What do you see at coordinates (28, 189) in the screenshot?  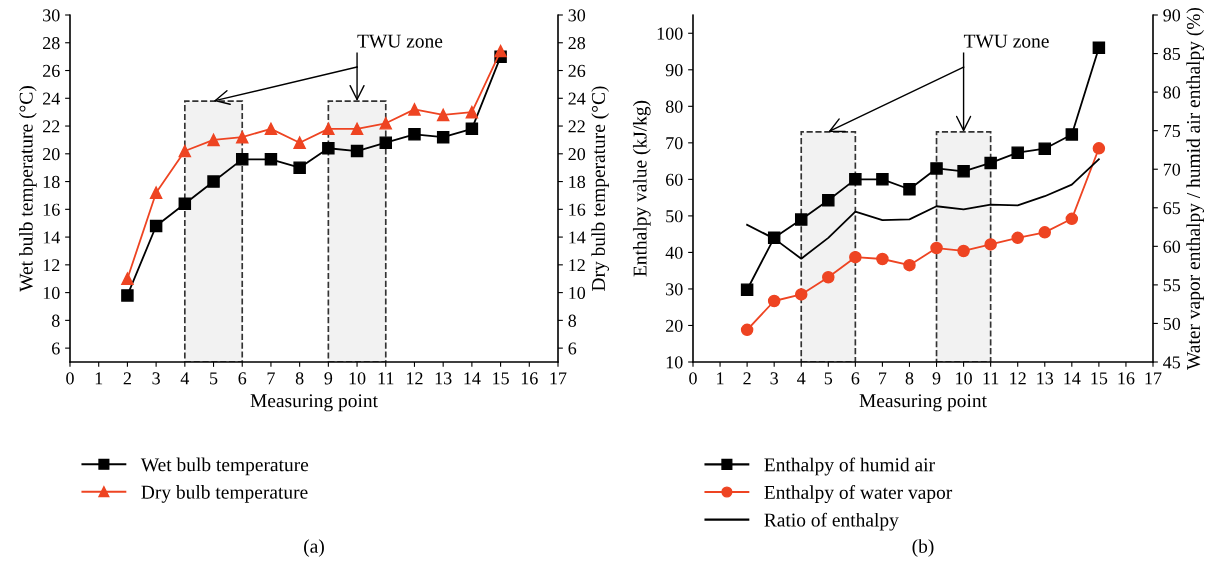 I see `y-axis-title: Wet bulb temperature (°C)` at bounding box center [28, 189].